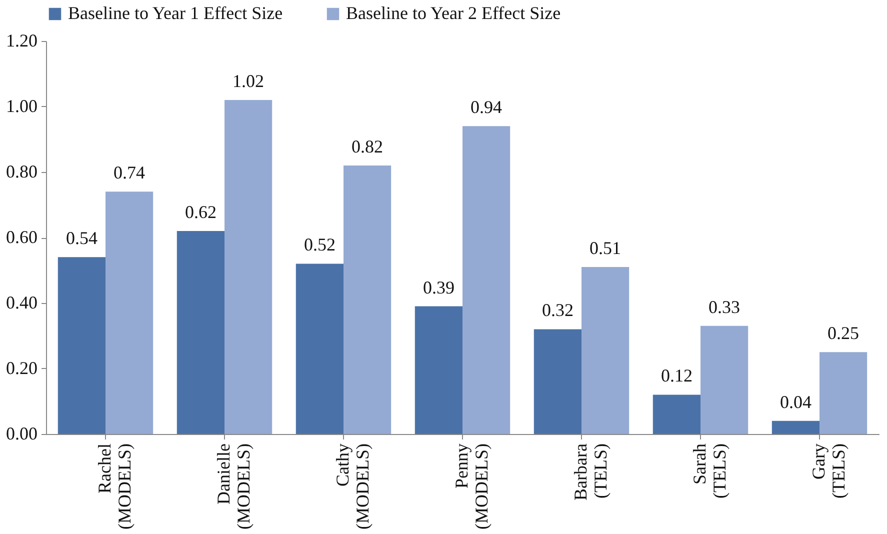  I want to click on data-label: 0.39, so click(438, 287).